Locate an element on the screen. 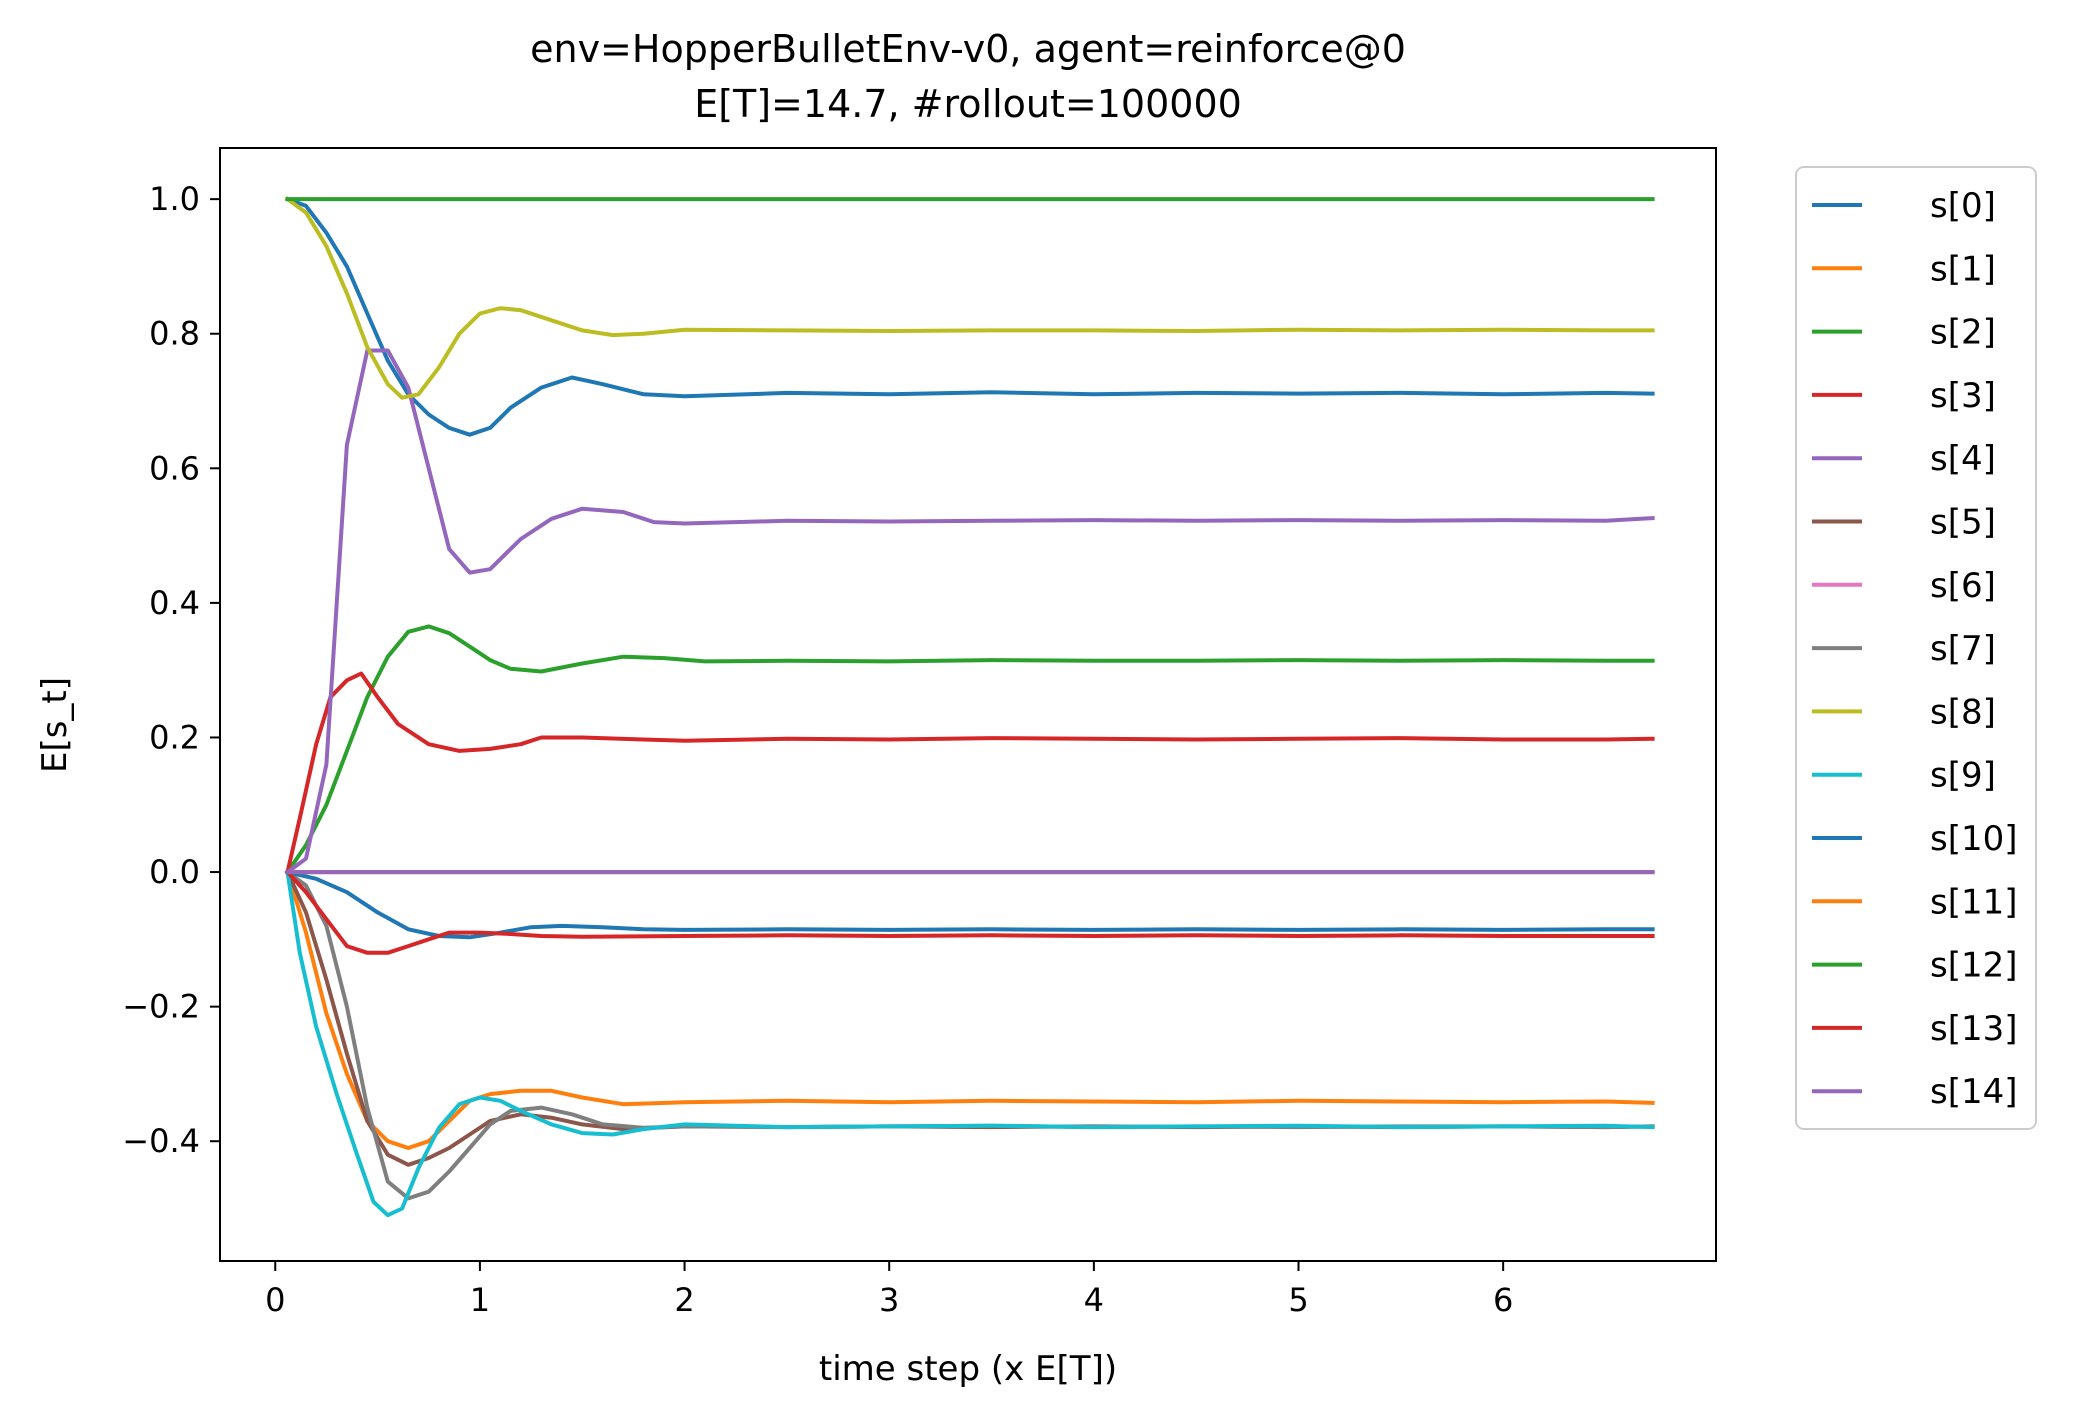 The height and width of the screenshot is (1417, 2075). legend-frame is located at coordinates (1916, 648).